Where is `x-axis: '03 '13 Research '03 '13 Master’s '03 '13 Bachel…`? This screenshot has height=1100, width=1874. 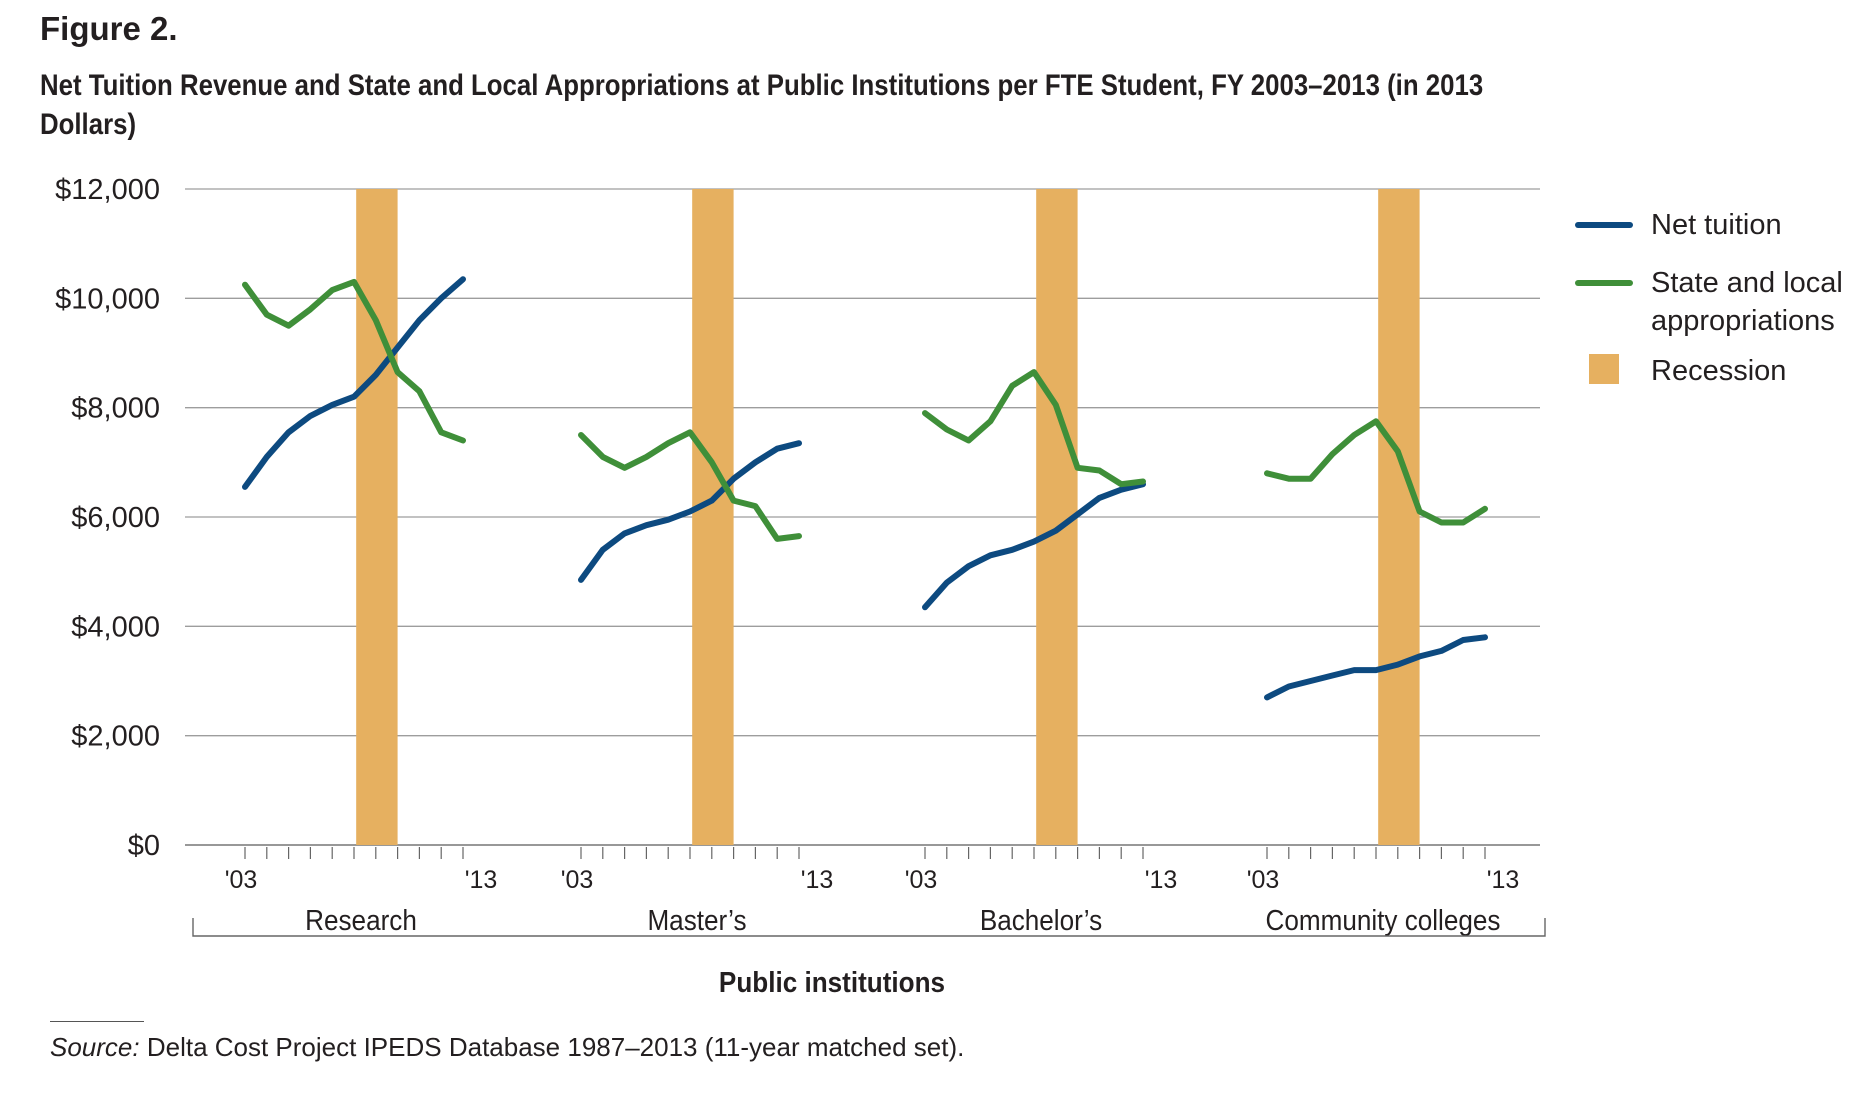
x-axis: '03 '13 Research '03 '13 Master’s '03 '13 Bachel… is located at coordinates (869, 892).